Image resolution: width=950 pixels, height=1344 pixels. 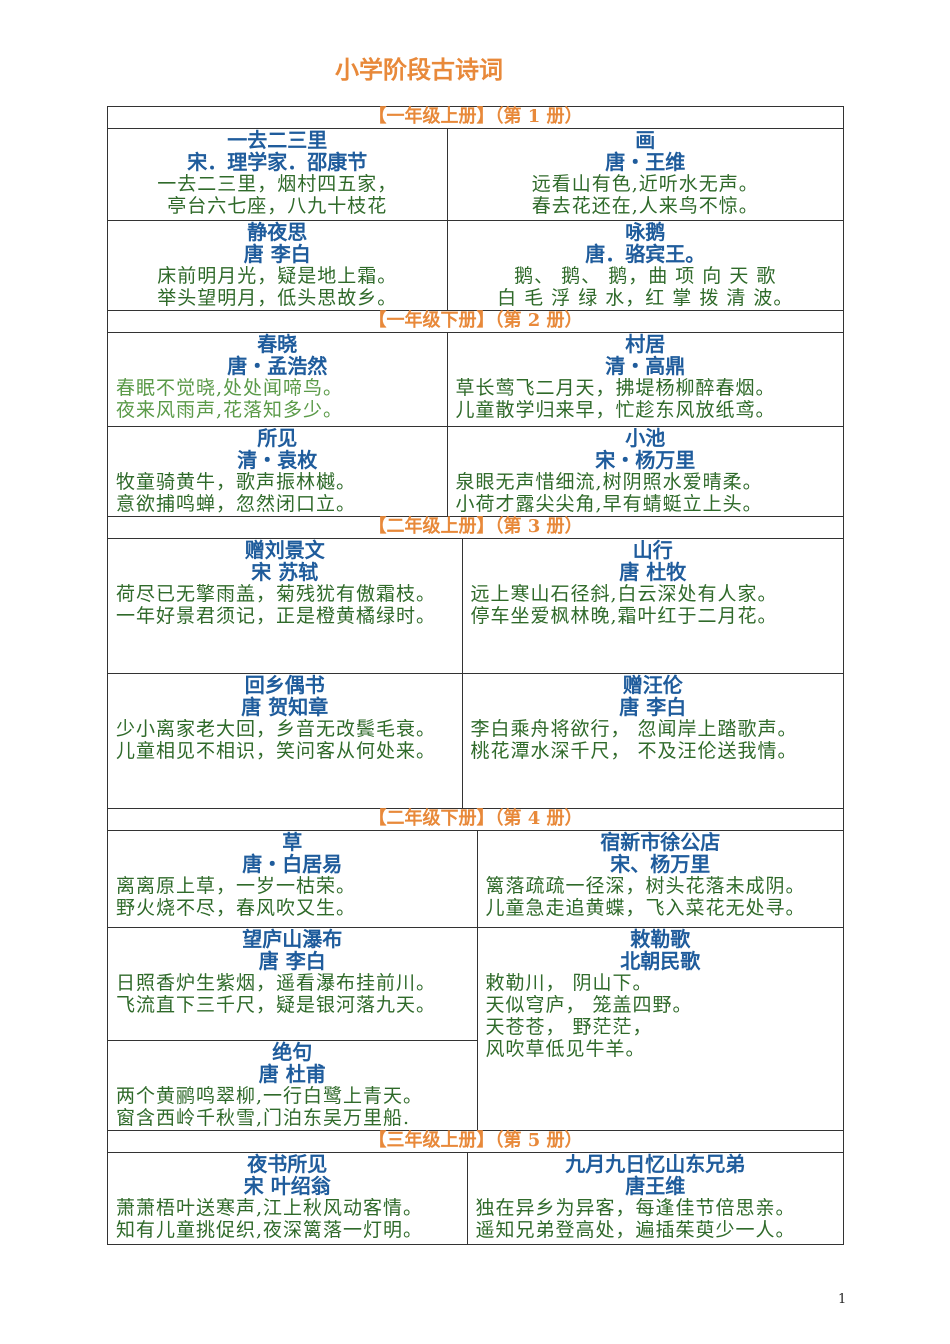 I want to click on poem-title: 一去二三里, so click(x=277, y=140).